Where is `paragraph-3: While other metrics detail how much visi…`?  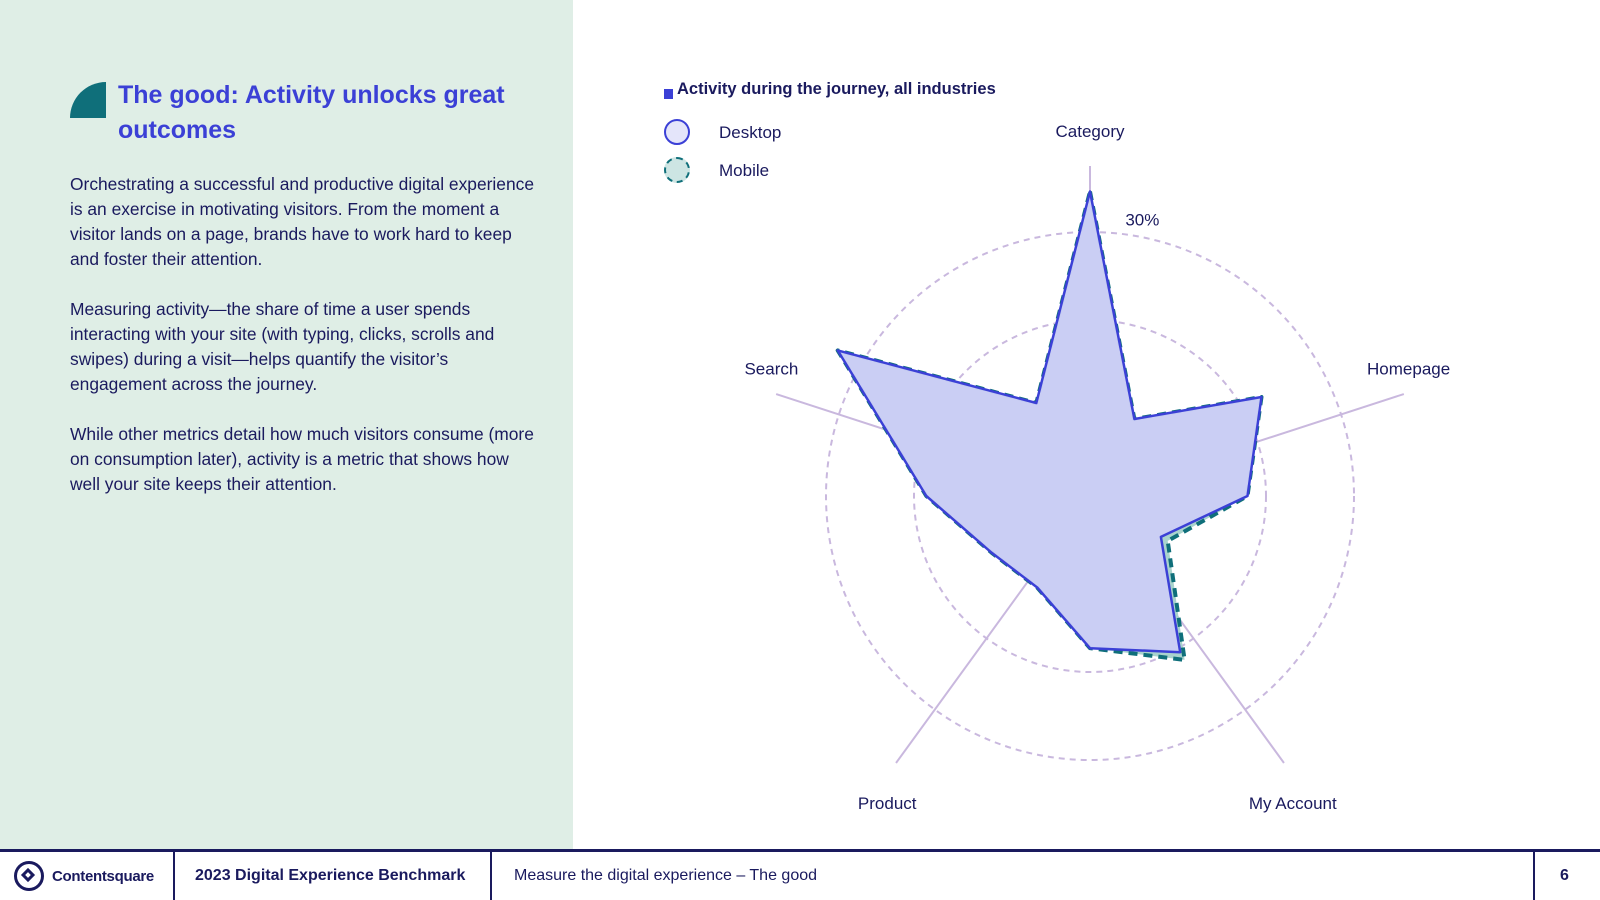 paragraph-3: While other metrics detail how much visi… is located at coordinates (302, 459).